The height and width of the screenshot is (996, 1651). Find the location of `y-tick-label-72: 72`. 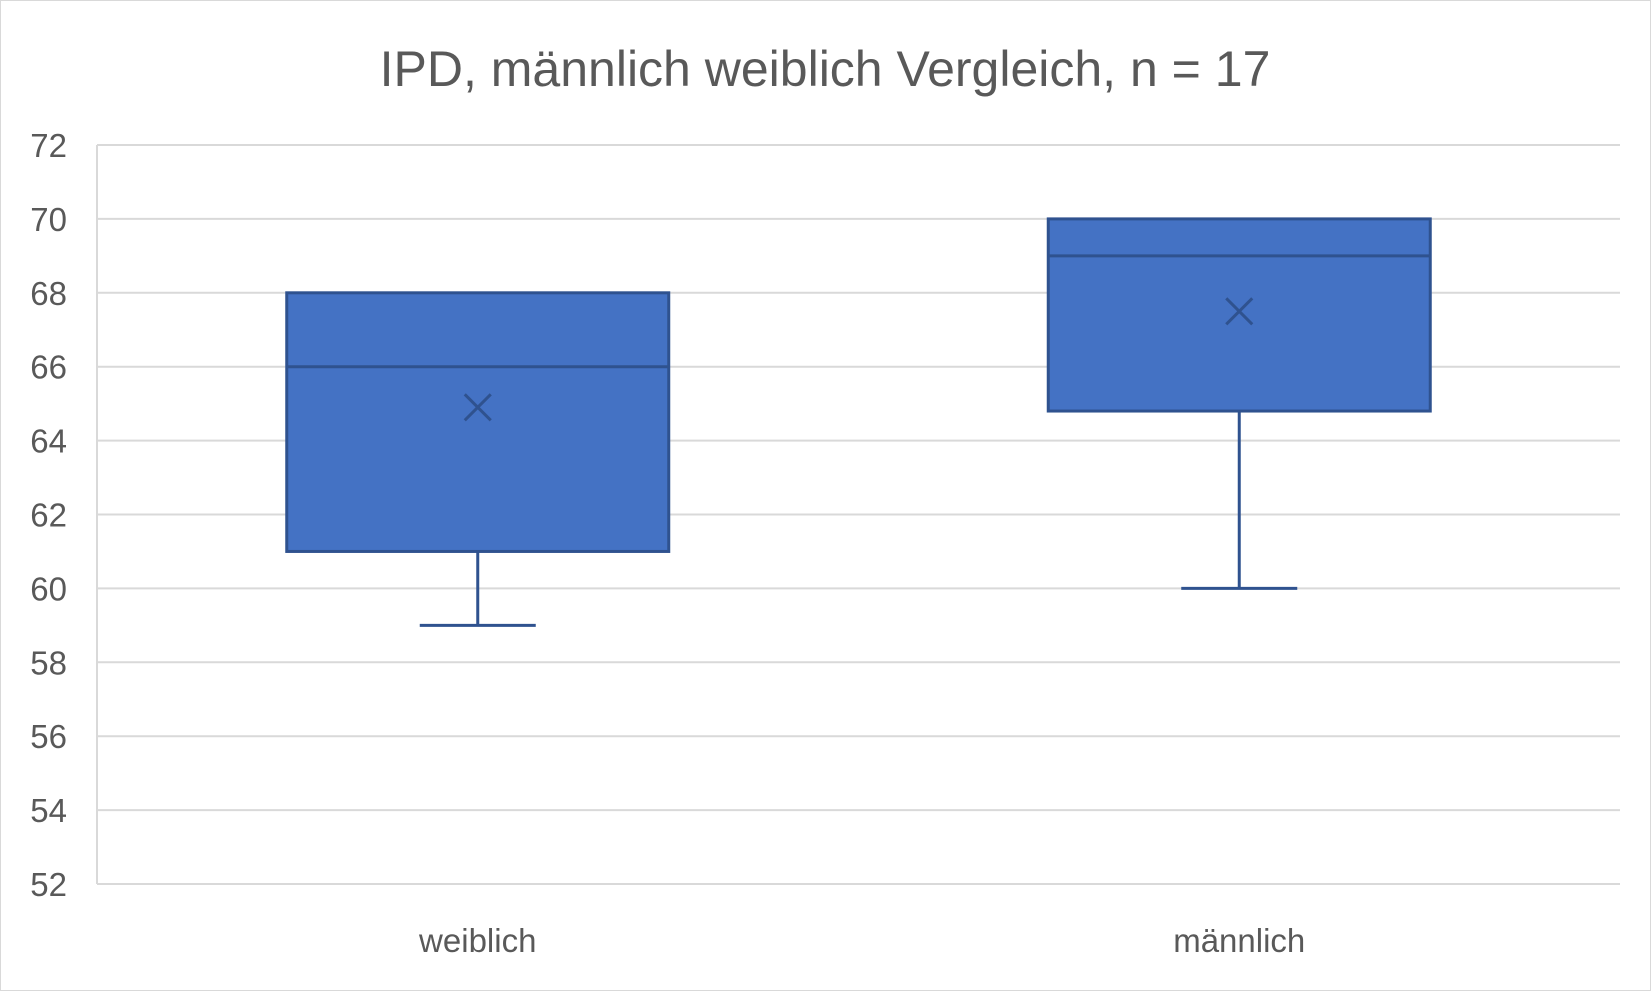

y-tick-label-72: 72 is located at coordinates (48, 145).